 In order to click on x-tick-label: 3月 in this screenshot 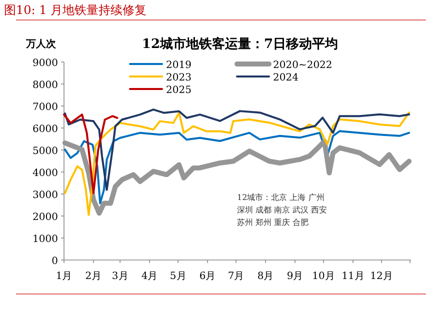, I will do `click(120, 276)`.